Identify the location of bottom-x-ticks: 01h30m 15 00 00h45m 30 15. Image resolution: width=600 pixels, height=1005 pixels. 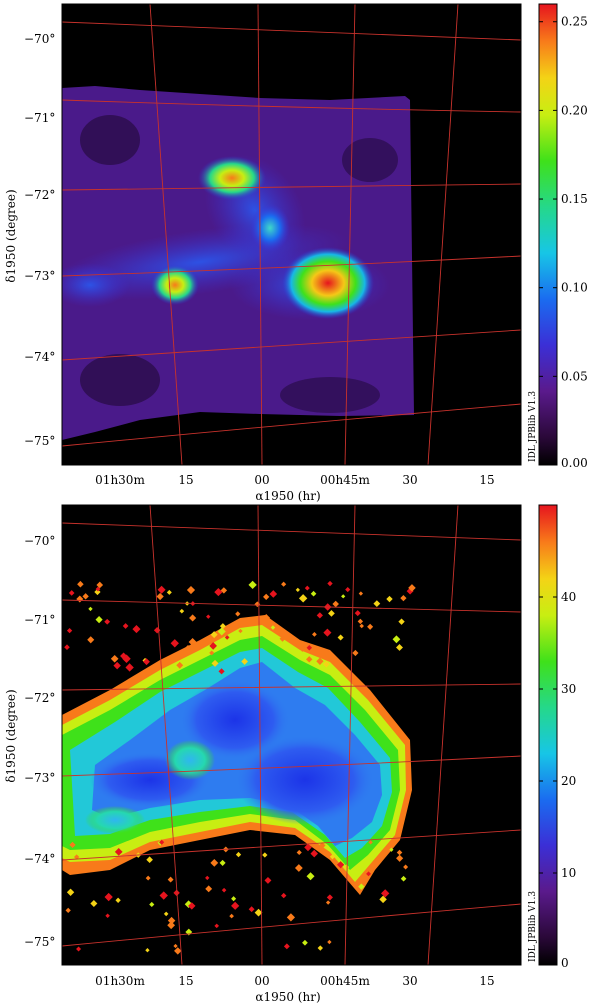
(294, 981).